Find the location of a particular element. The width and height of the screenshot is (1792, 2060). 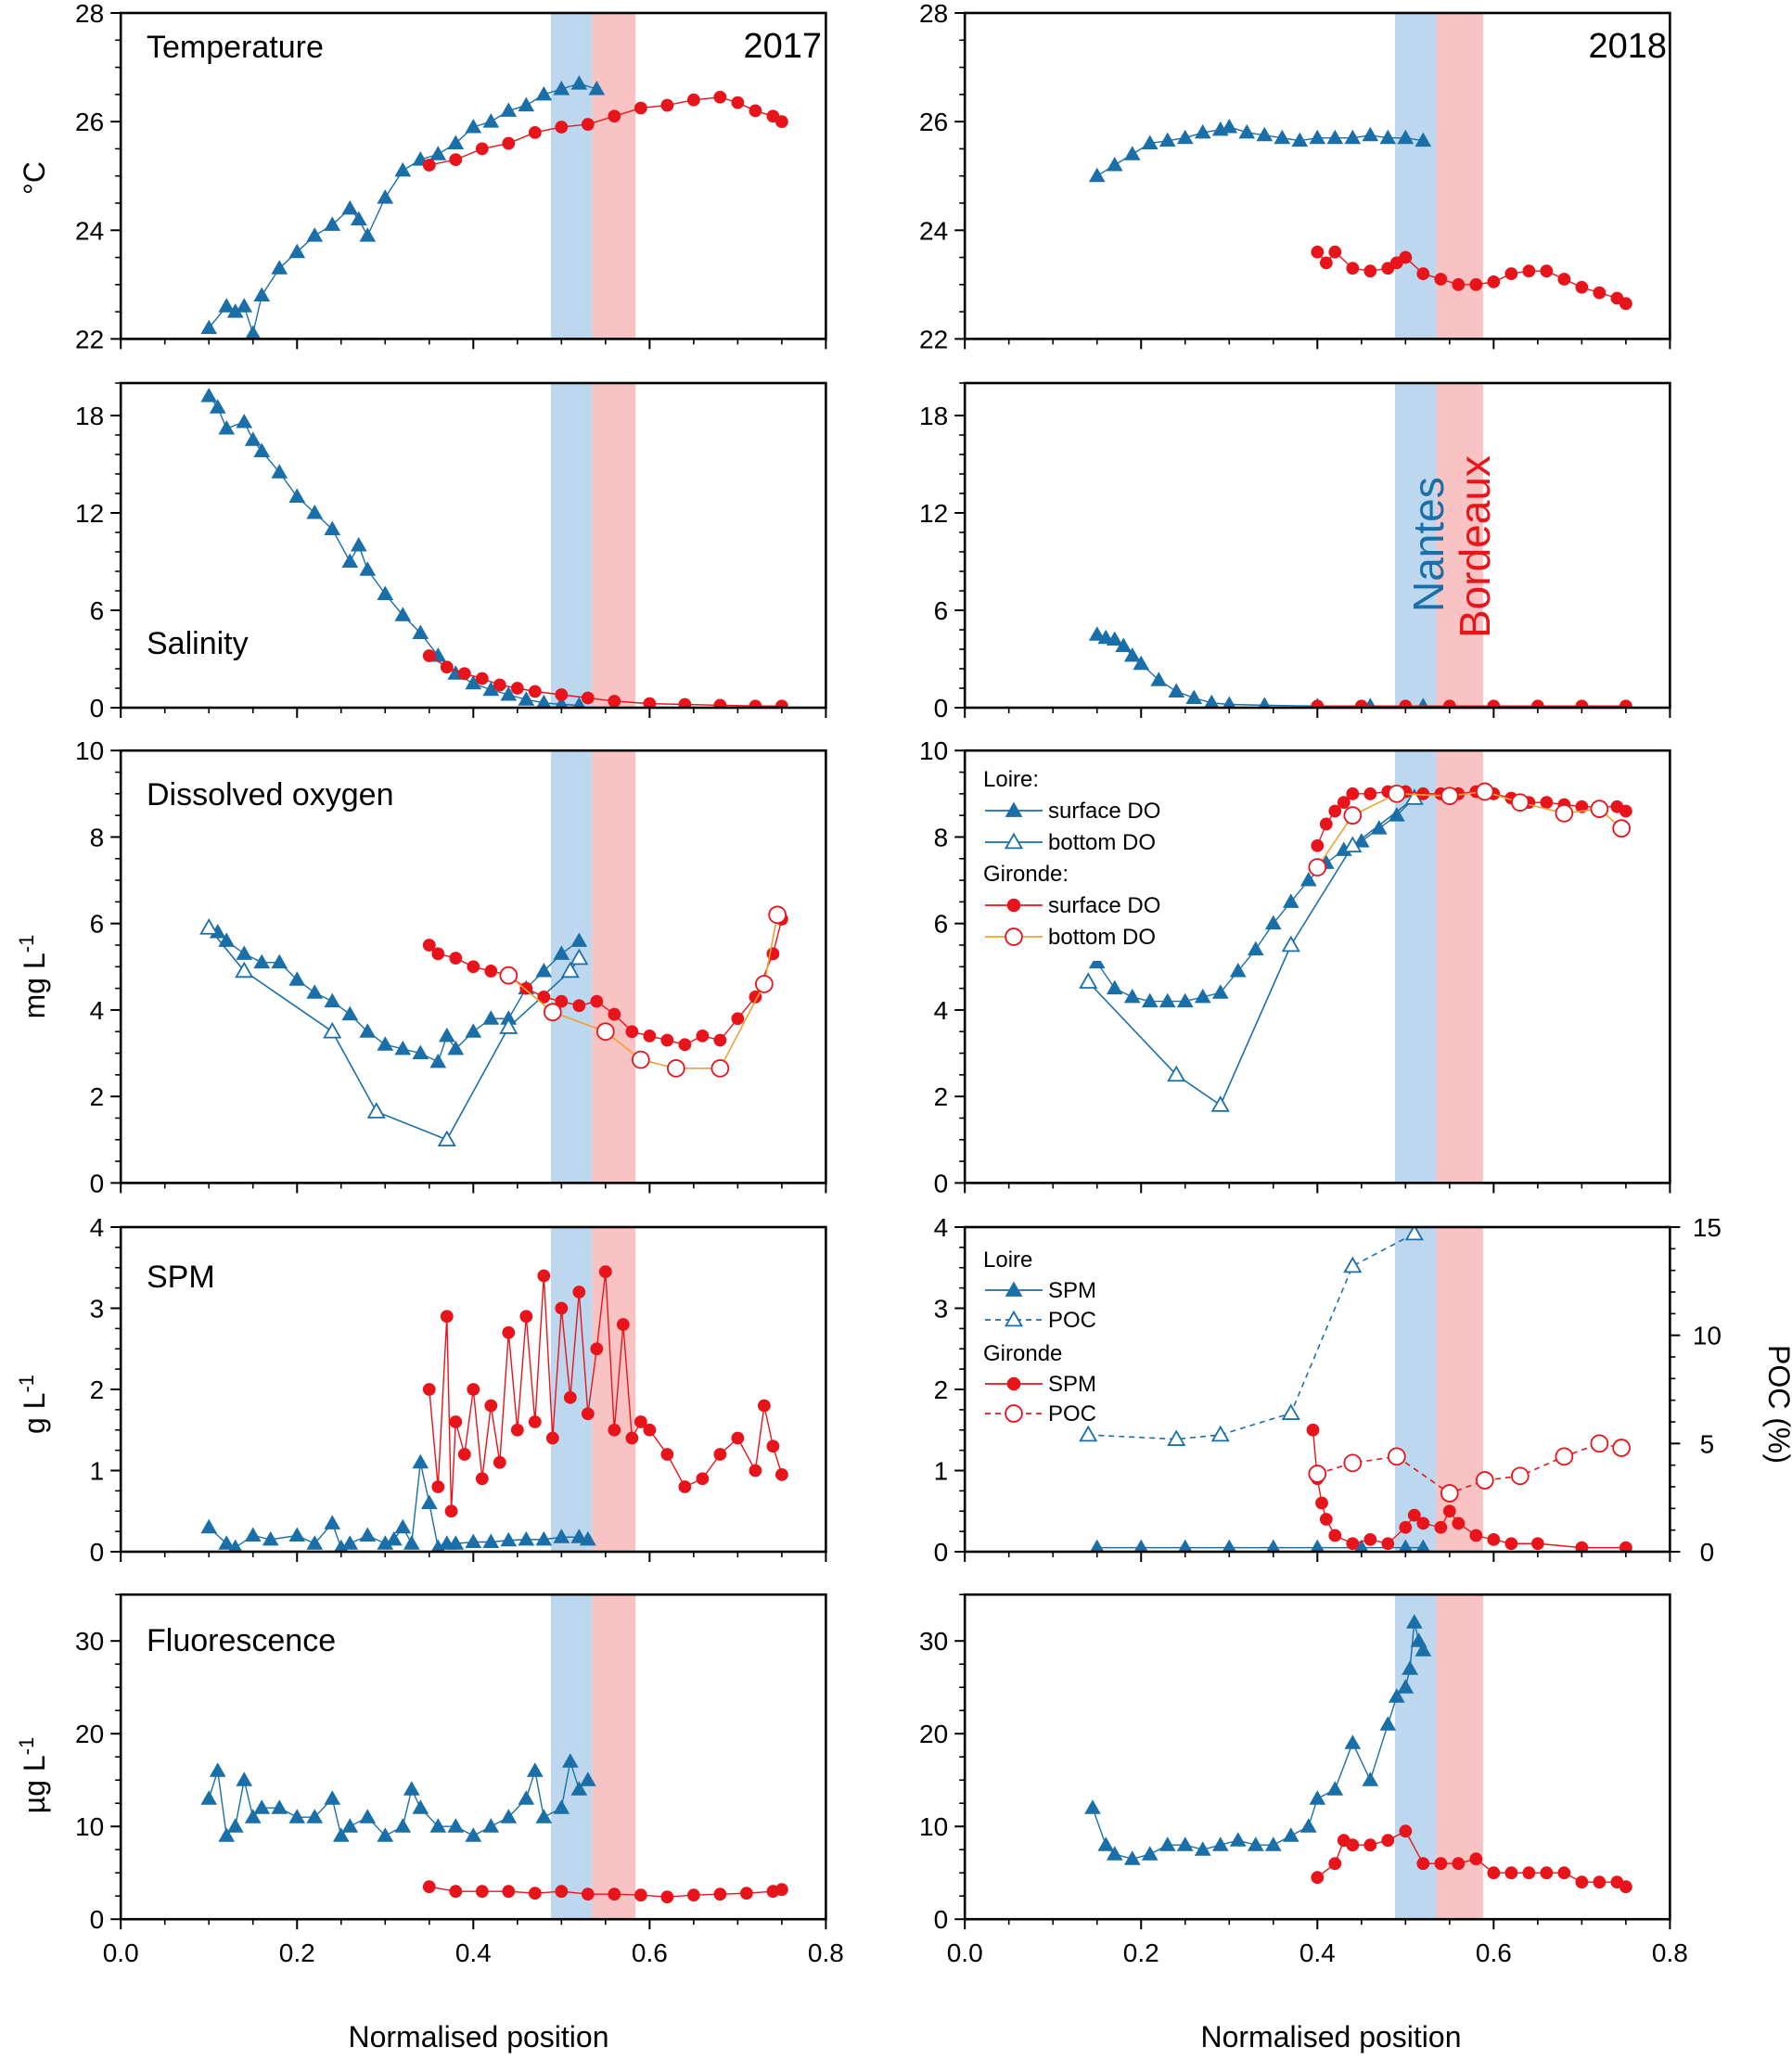

xtick-label-fl2018-1: 0.2 is located at coordinates (1141, 1953).